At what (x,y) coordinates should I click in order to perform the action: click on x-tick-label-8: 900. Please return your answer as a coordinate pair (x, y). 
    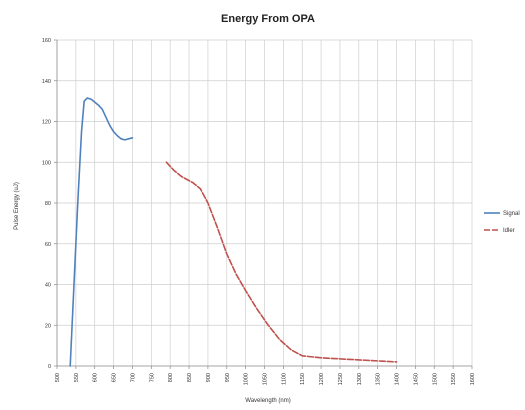
    Looking at the image, I should click on (209, 377).